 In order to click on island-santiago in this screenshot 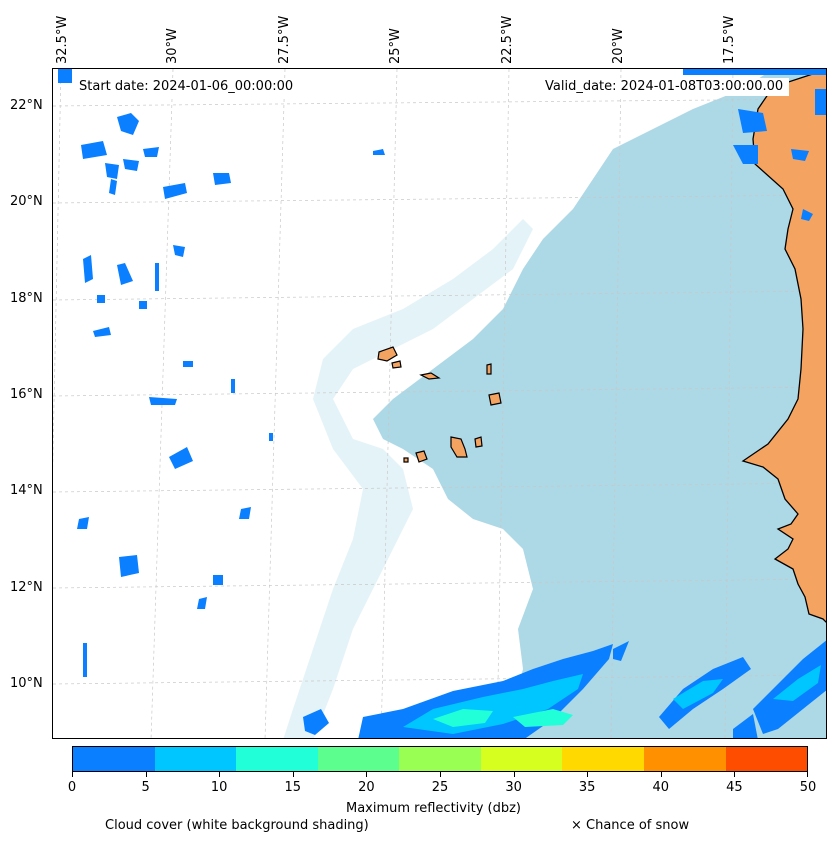, I will do `click(459, 447)`.